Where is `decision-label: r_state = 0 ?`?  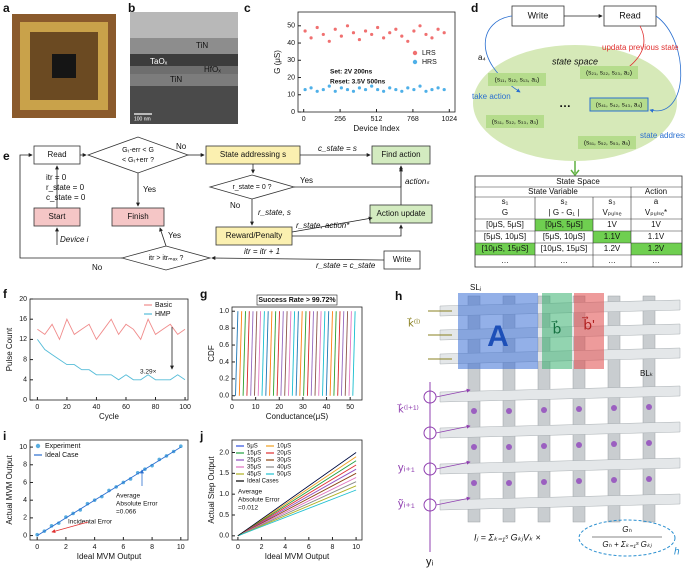
decision-label: r_state = 0 ? is located at coordinates (251, 187).